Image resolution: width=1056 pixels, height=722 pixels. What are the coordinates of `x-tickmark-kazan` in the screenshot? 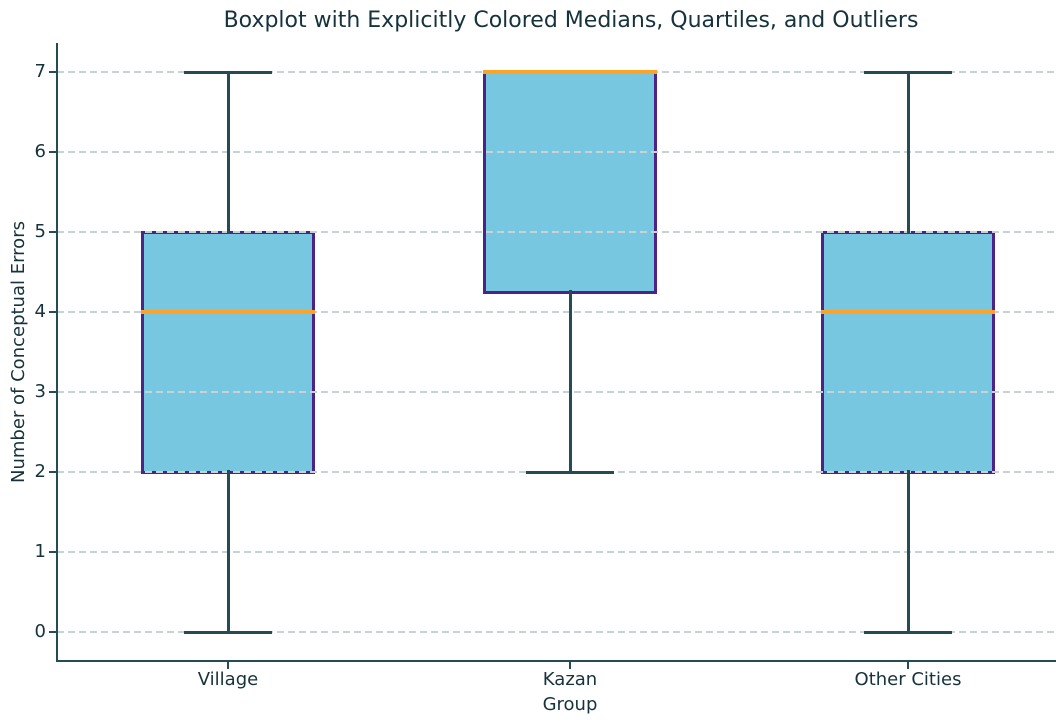 It's located at (570, 665).